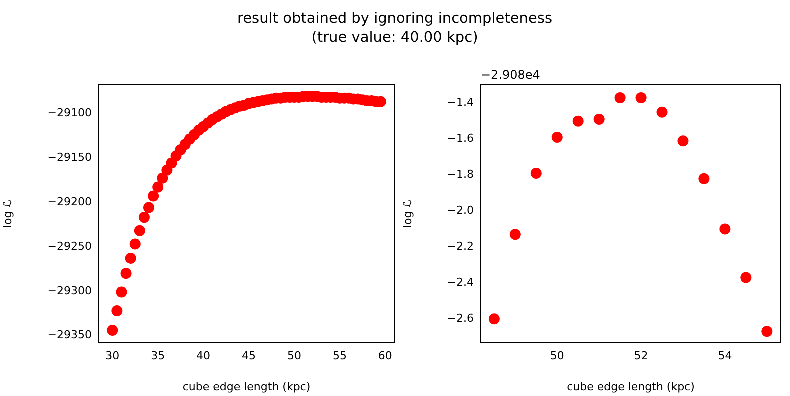 The image size is (790, 396). I want to click on x-tick-label: 45, so click(249, 355).